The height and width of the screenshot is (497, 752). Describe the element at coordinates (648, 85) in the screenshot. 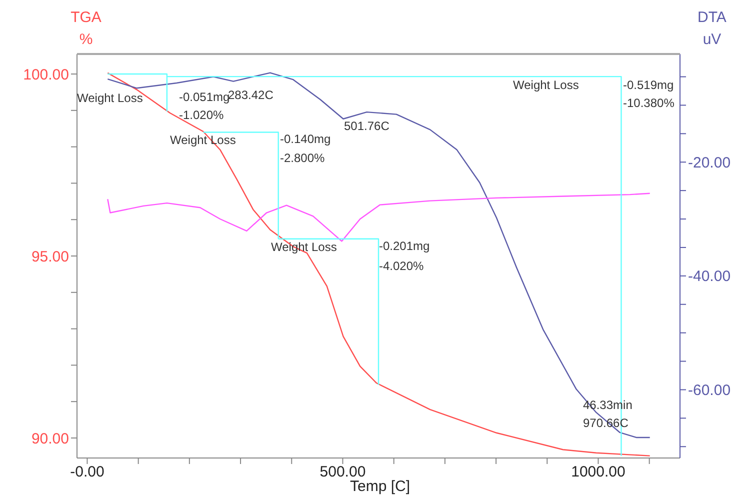

I see `annotation: -0.519mg` at that location.